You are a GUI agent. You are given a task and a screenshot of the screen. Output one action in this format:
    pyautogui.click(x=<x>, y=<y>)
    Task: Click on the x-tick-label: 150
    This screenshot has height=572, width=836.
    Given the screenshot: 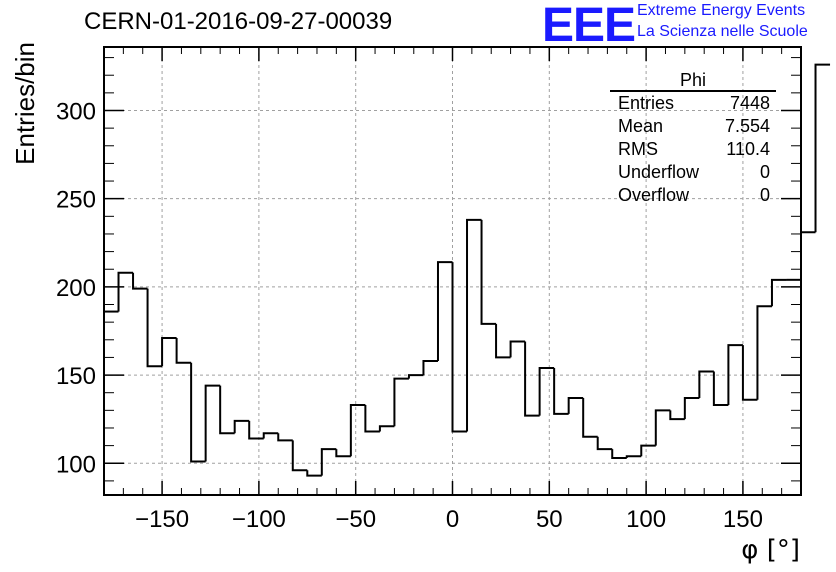 What is the action you would take?
    pyautogui.click(x=743, y=519)
    